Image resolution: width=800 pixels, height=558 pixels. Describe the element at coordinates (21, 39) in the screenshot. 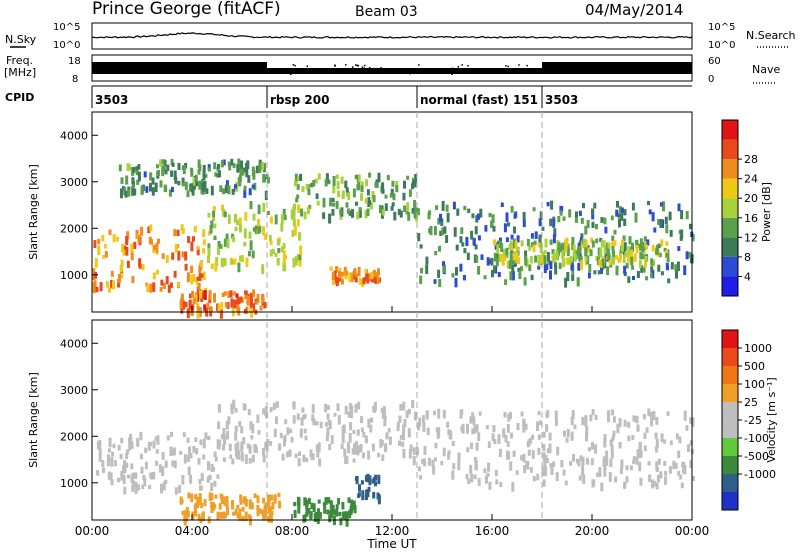

I see `noise-left-label: N.Sky` at that location.